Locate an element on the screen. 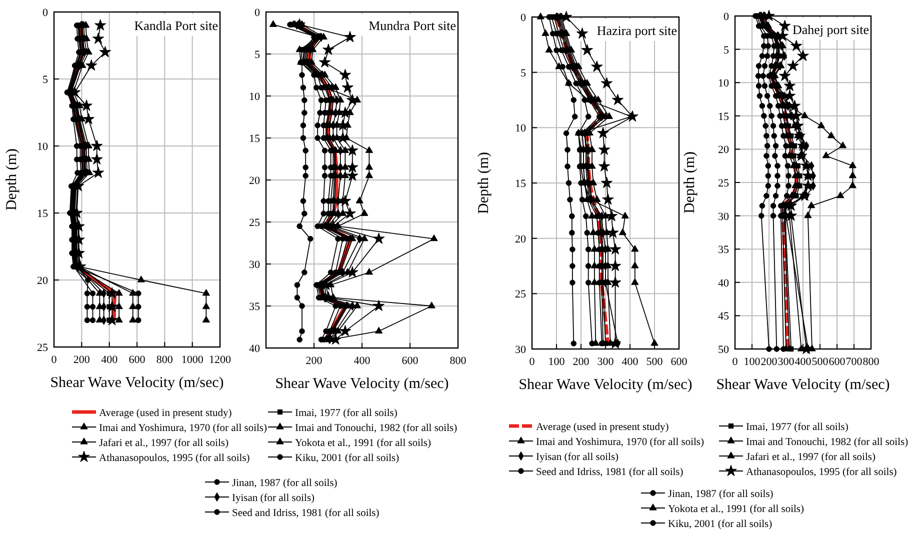 The height and width of the screenshot is (534, 919). text: Dahej port site is located at coordinates (831, 29).